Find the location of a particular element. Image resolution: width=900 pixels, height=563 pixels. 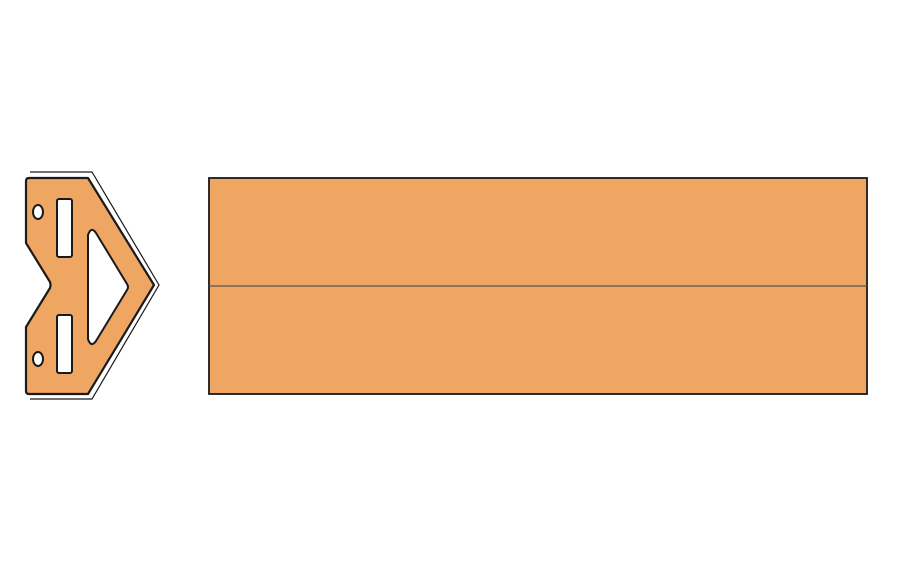

bracket-offset-outline is located at coordinates (95, 285).